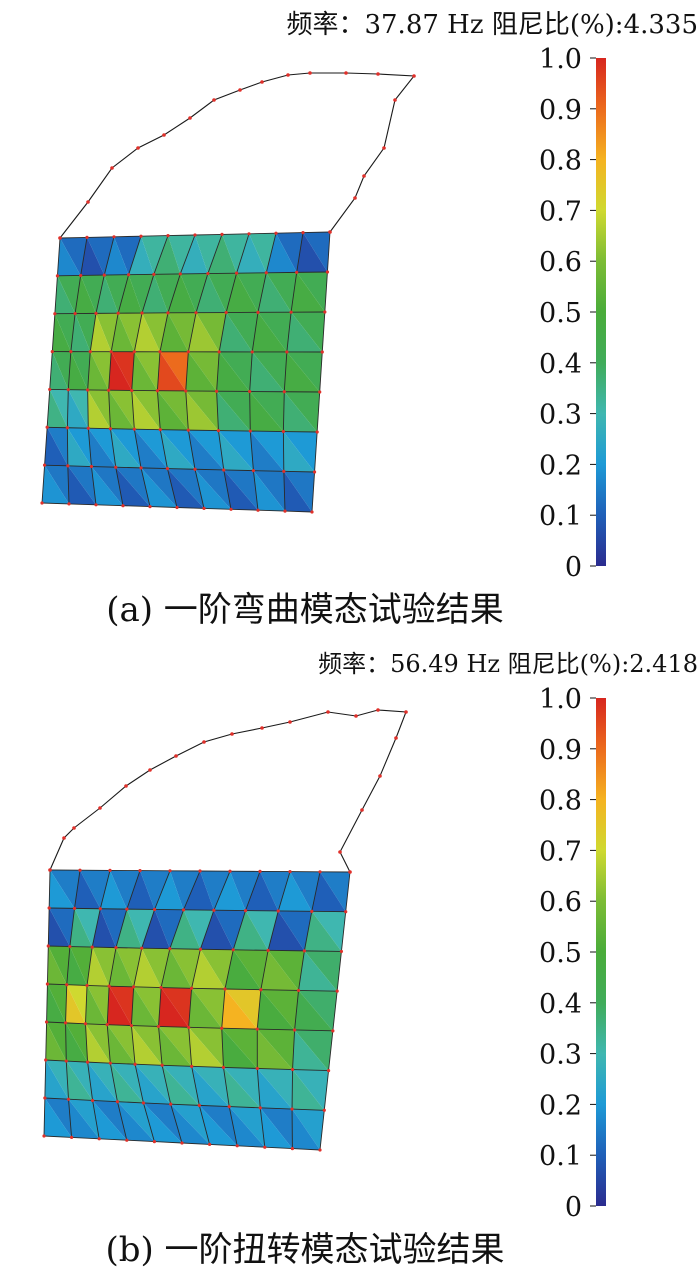  What do you see at coordinates (560, 1055) in the screenshot?
I see `colorbar-tick-label: 0.3` at bounding box center [560, 1055].